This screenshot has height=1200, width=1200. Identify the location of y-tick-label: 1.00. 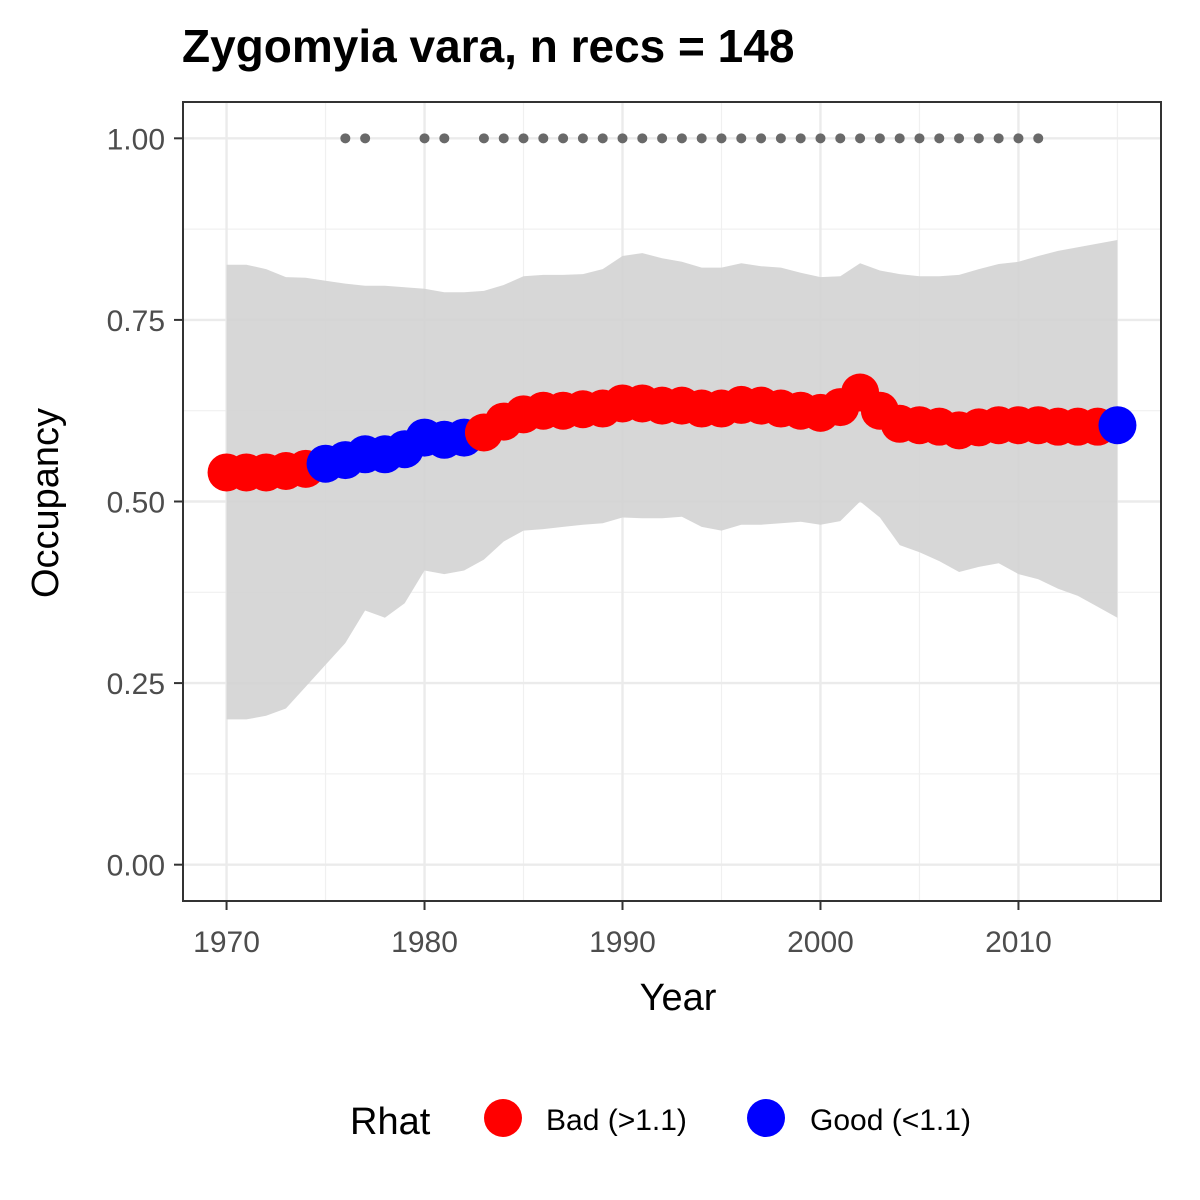
(136, 139).